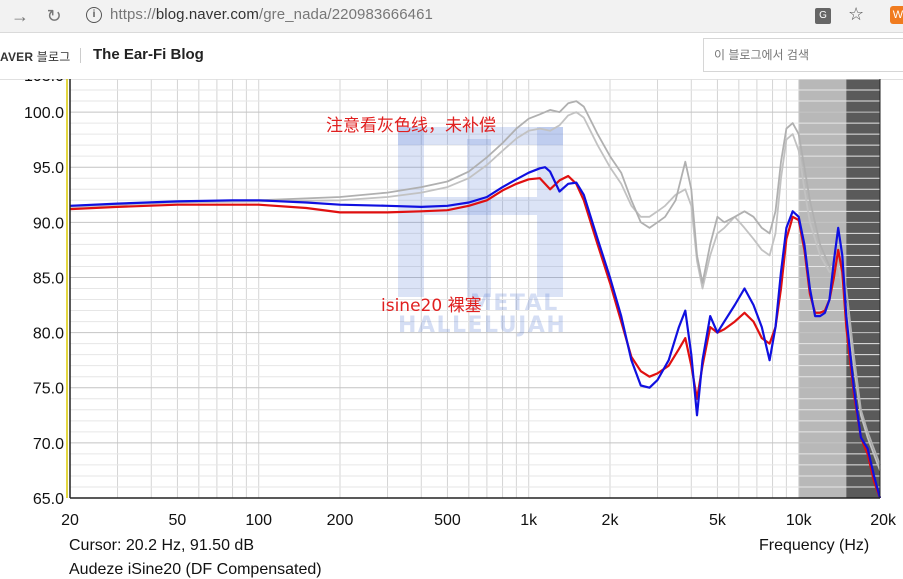 The height and width of the screenshot is (579, 903). What do you see at coordinates (161, 545) in the screenshot?
I see `cursor-readout: Cursor: 20.2 Hz, 91.50 dB` at bounding box center [161, 545].